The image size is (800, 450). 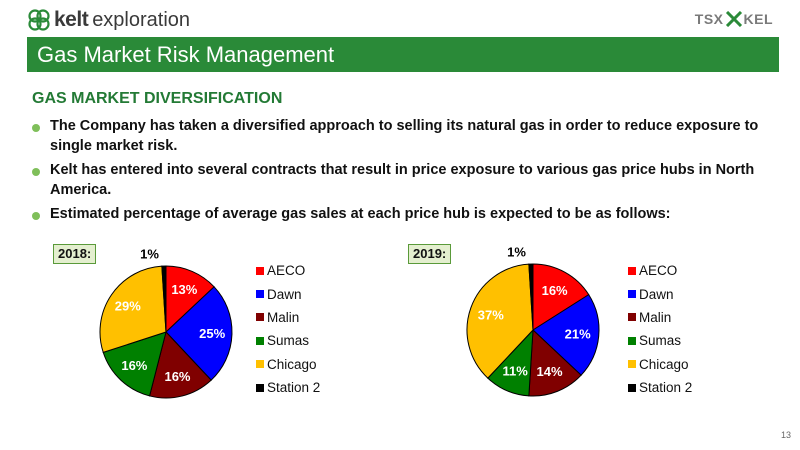 I want to click on pie-data-label: 29%, so click(x=128, y=306).